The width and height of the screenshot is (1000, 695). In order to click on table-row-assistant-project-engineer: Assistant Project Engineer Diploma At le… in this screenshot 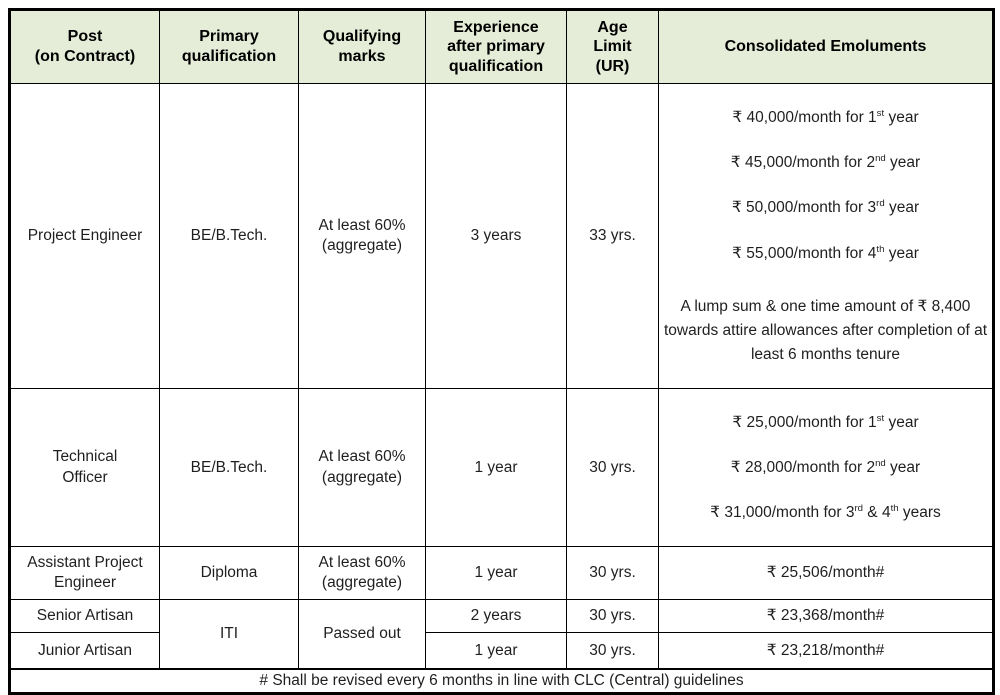, I will do `click(501, 573)`.